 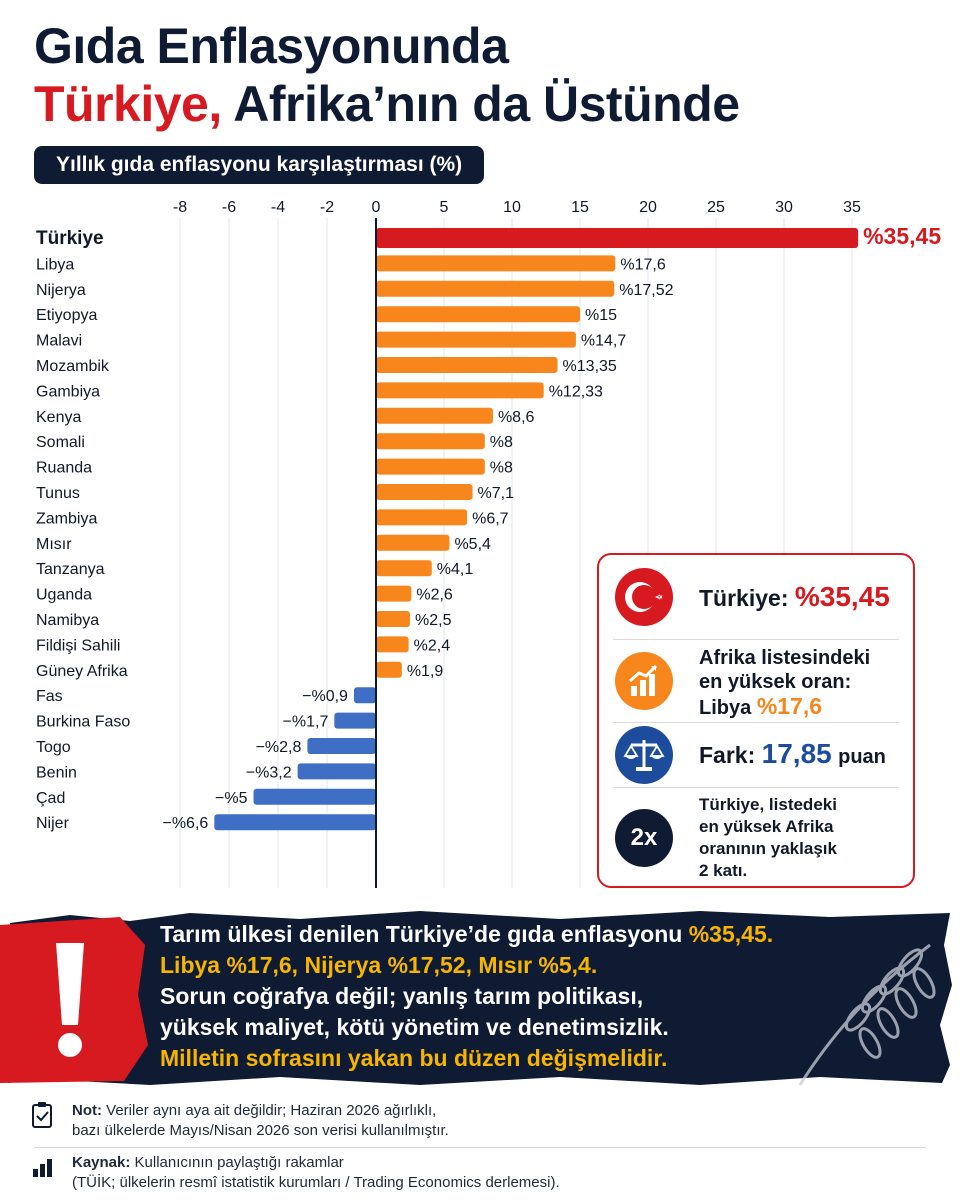 What do you see at coordinates (723, 870) in the screenshot?
I see `summary-ratio-line4: 2 katı.` at bounding box center [723, 870].